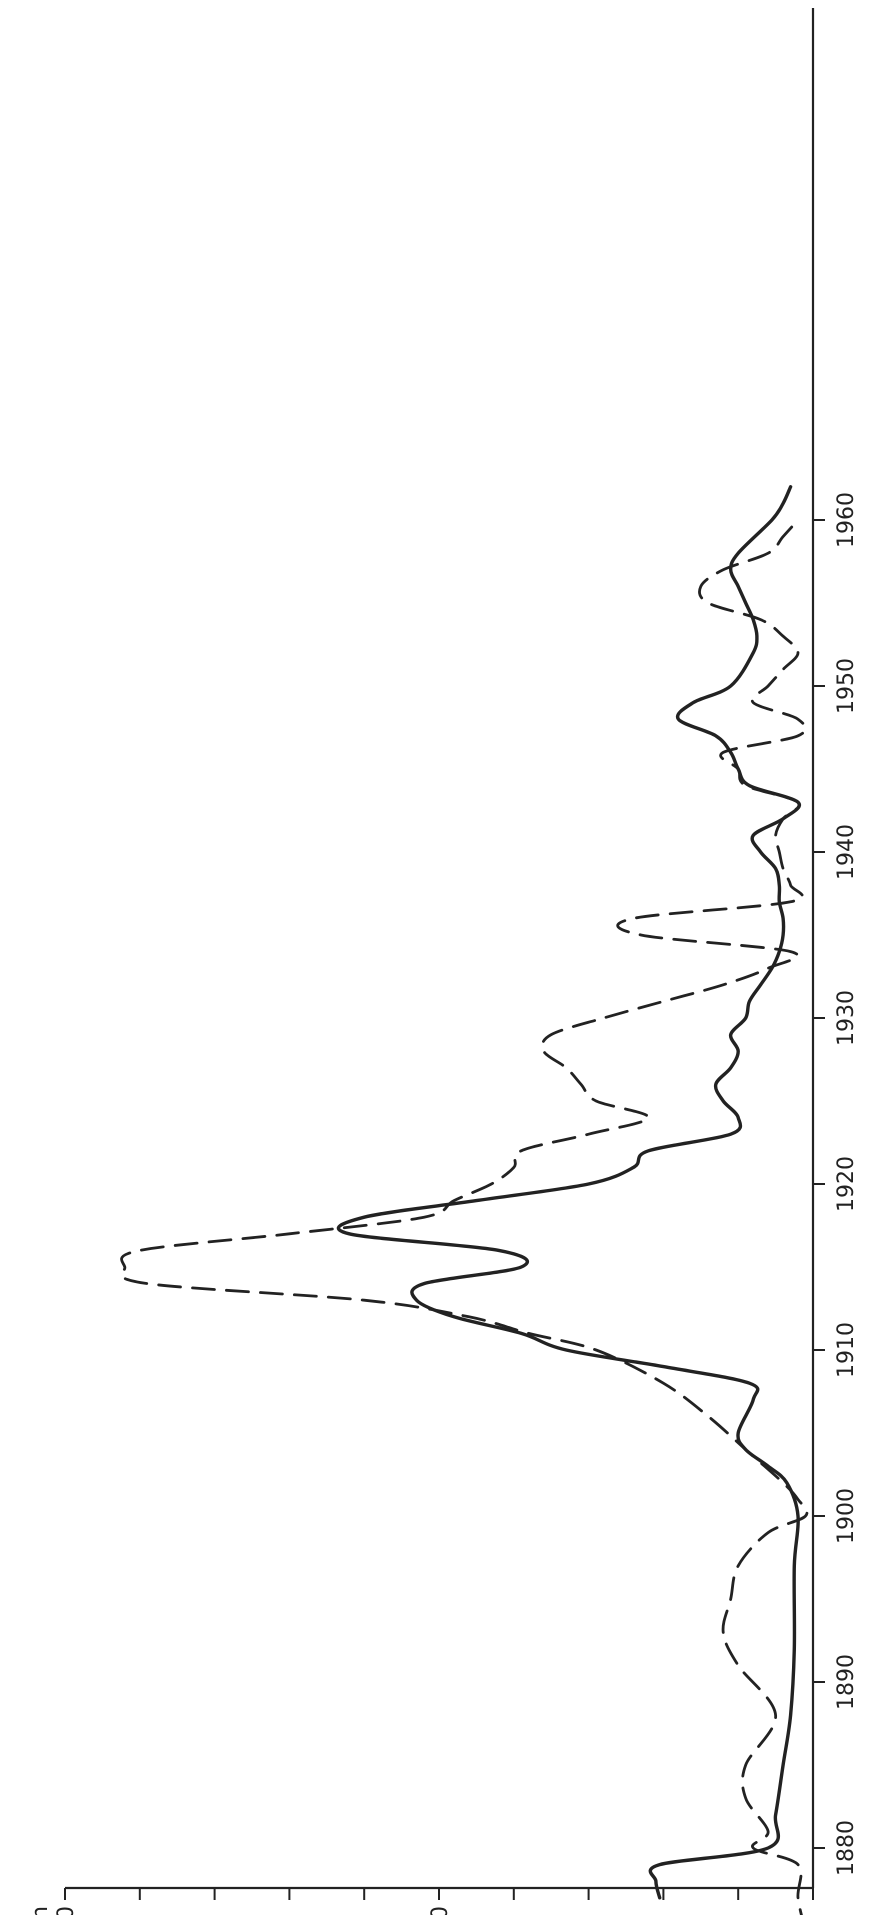  Describe the element at coordinates (440, 1910) in the screenshot. I see `value-tick-label: 500` at that location.